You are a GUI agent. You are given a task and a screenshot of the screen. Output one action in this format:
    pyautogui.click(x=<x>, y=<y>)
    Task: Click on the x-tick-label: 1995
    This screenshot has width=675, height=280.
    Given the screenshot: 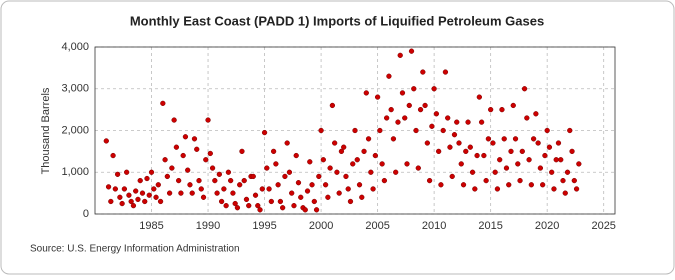 What is the action you would take?
    pyautogui.click(x=264, y=226)
    